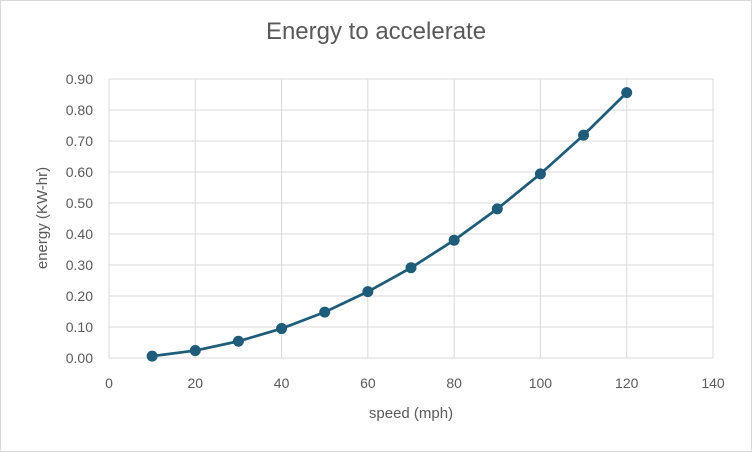 The image size is (752, 452). What do you see at coordinates (79, 296) in the screenshot?
I see `y-tick-label: 0.20` at bounding box center [79, 296].